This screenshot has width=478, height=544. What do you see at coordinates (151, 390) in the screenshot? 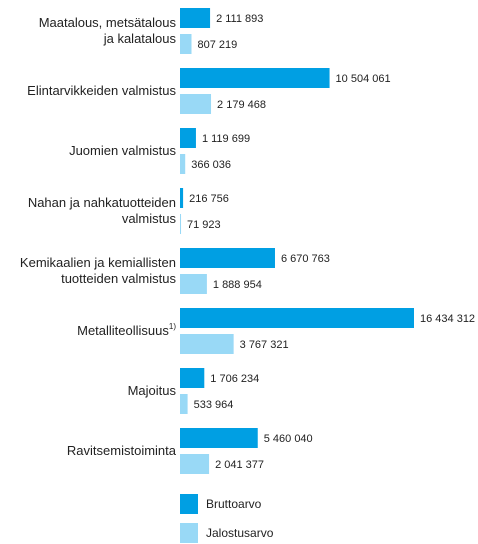
I see `category-text: Majoitus` at bounding box center [151, 390].